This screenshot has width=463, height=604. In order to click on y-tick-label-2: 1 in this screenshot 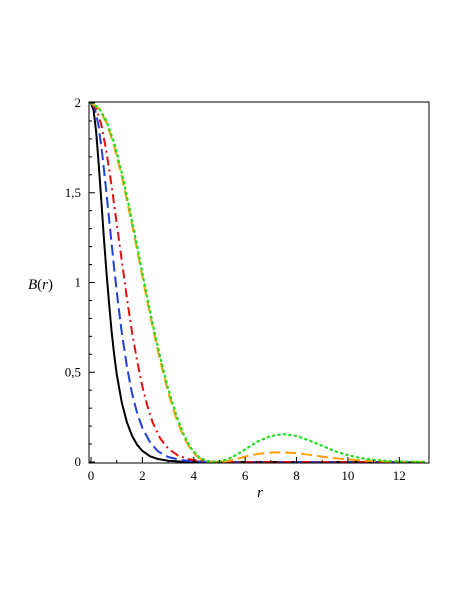, I will do `click(78, 282)`.